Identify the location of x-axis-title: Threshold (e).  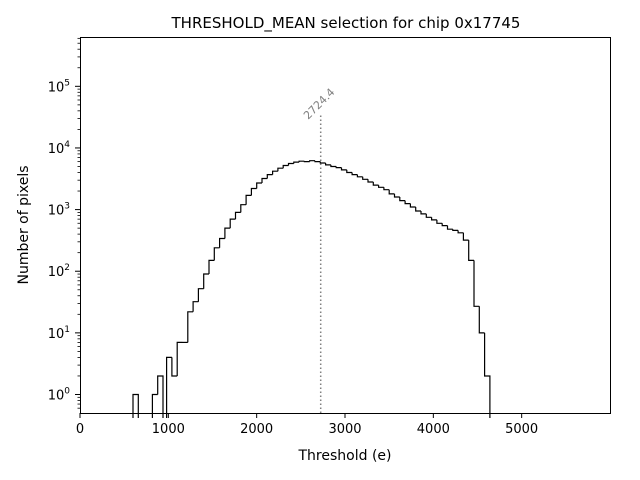
(345, 456).